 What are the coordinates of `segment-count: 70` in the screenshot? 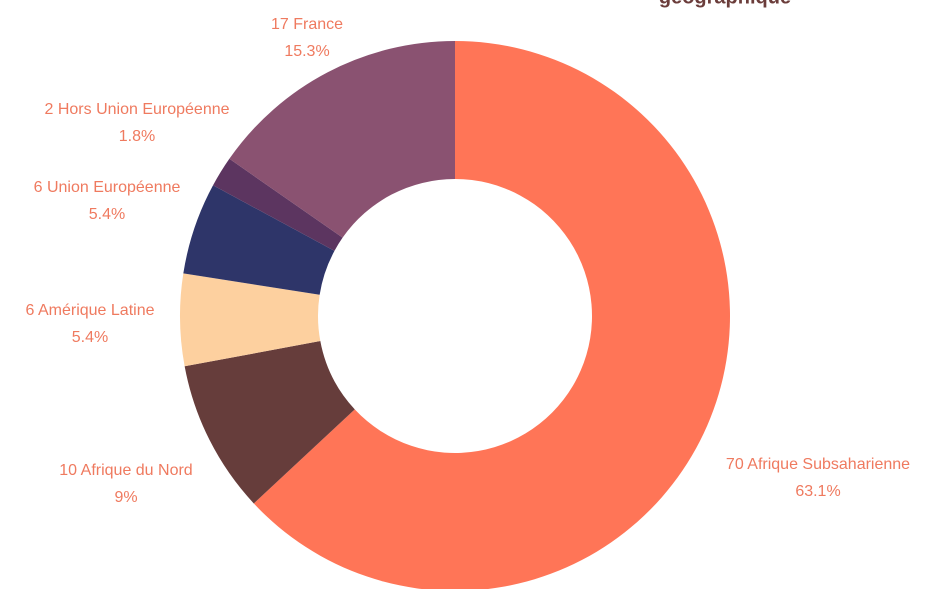 It's located at (735, 464).